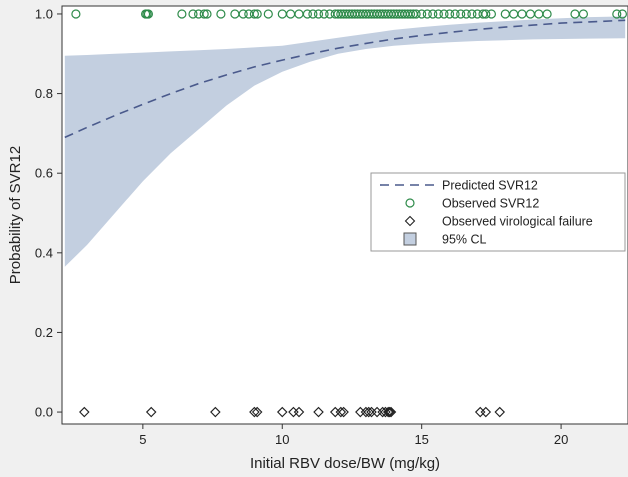 The height and width of the screenshot is (477, 628). I want to click on legend-label: Observed SVR12, so click(490, 204).